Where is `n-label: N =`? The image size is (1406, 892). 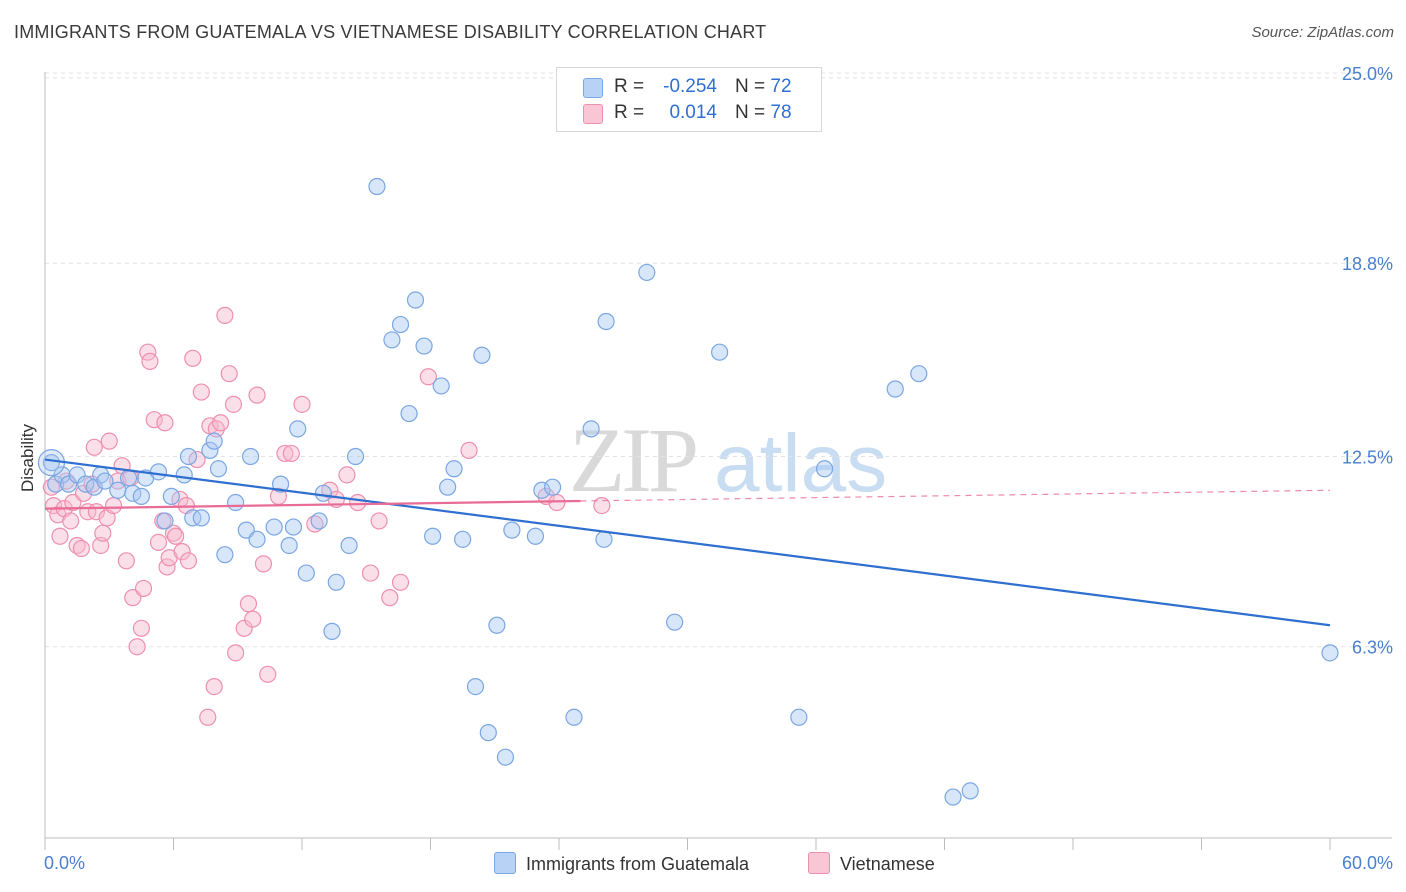
n-label: N = is located at coordinates (750, 112).